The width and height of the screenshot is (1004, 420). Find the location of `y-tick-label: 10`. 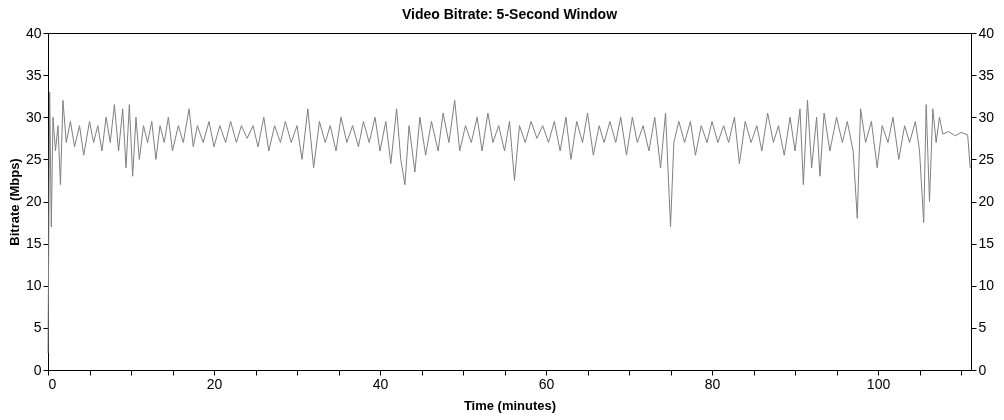

y-tick-label: 10 is located at coordinates (33, 285).